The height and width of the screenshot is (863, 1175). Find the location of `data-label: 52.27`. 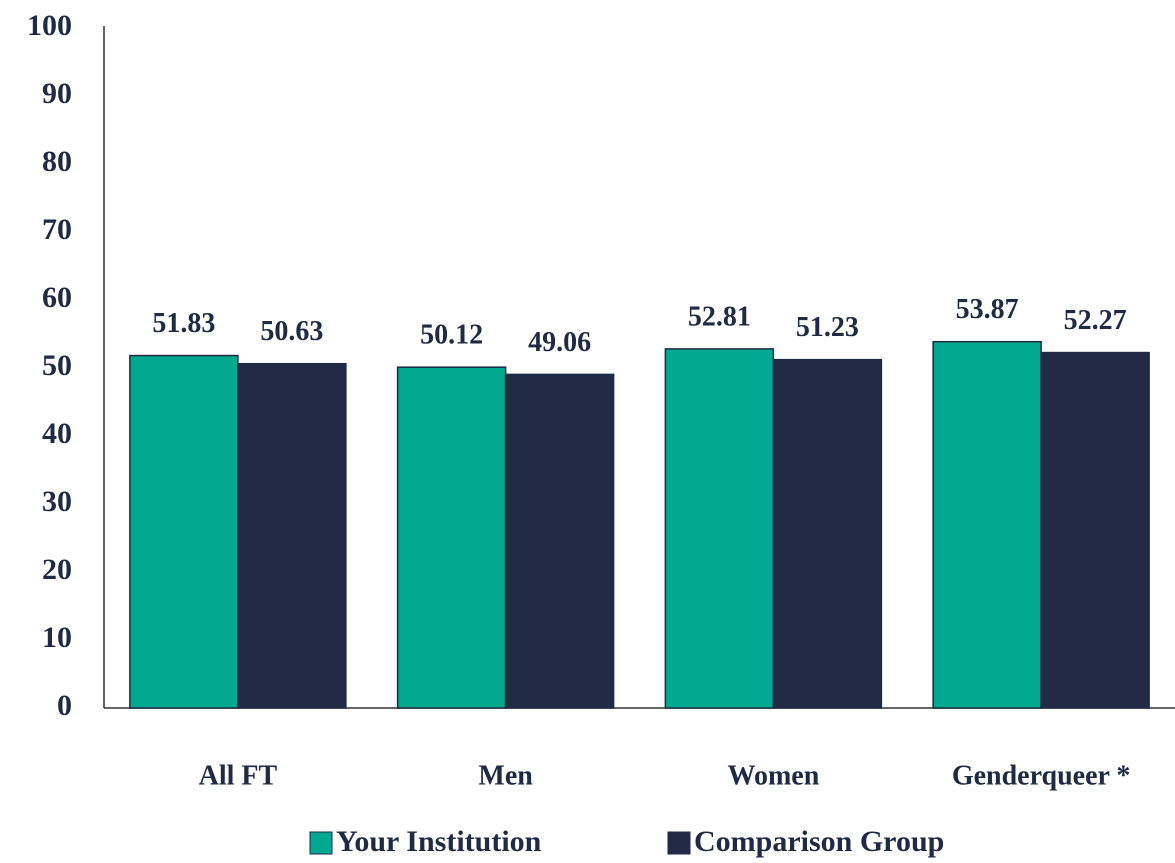

data-label: 52.27 is located at coordinates (1095, 320).